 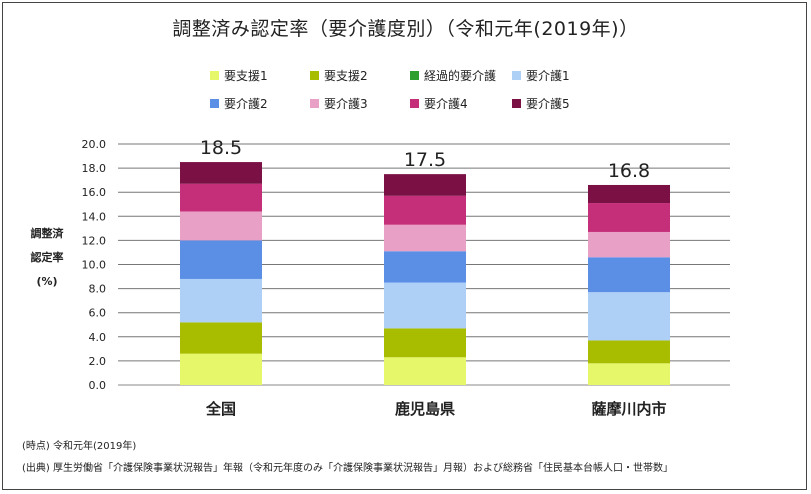 What do you see at coordinates (628, 409) in the screenshot?
I see `x-category-label: 薩摩川内市` at bounding box center [628, 409].